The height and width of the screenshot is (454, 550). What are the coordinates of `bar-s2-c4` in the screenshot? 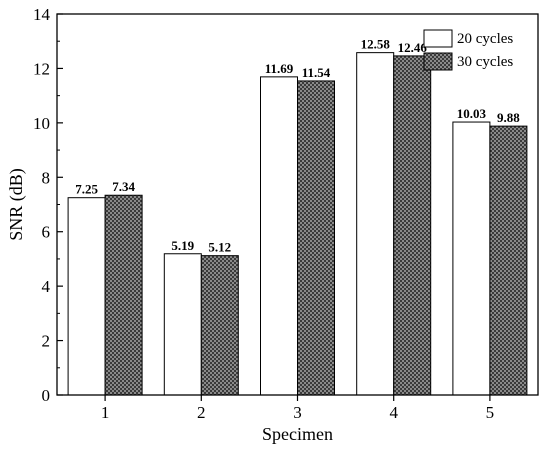 It's located at (412, 225).